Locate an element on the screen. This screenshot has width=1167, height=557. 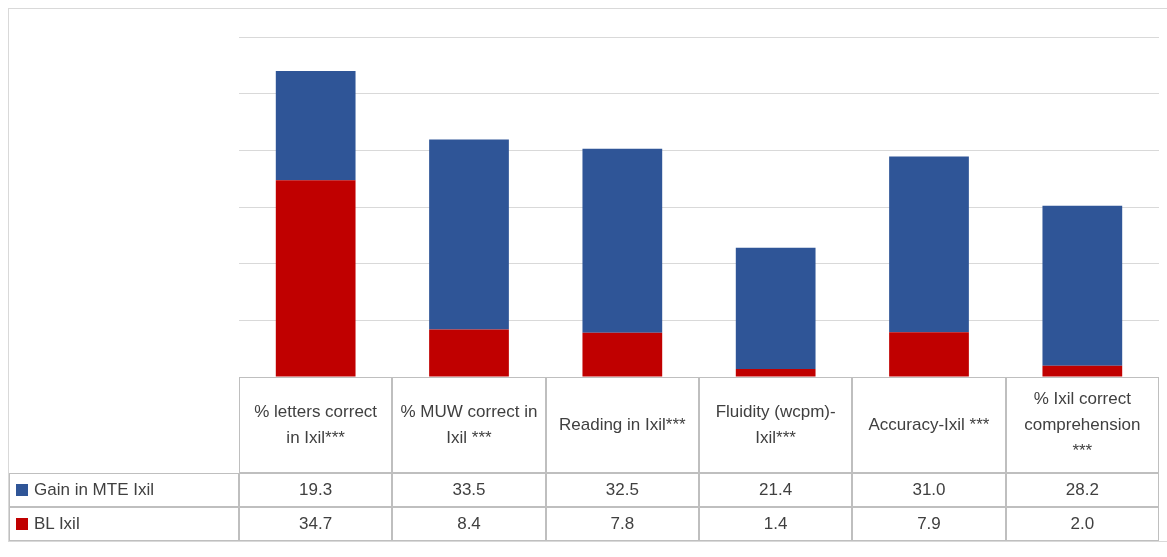
x-tick-label: Fluidity (wcpm)-Ixil*** is located at coordinates (775, 425).